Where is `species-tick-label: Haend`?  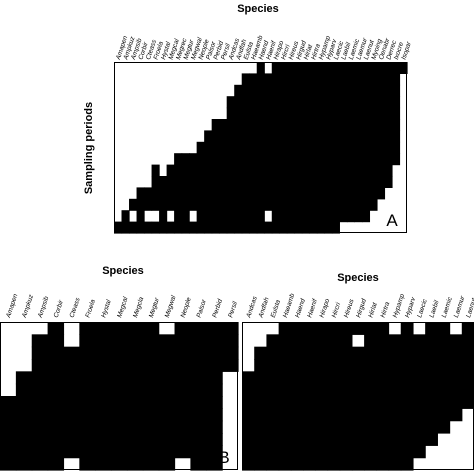
species-tick-label: Haend is located at coordinates (300, 308).